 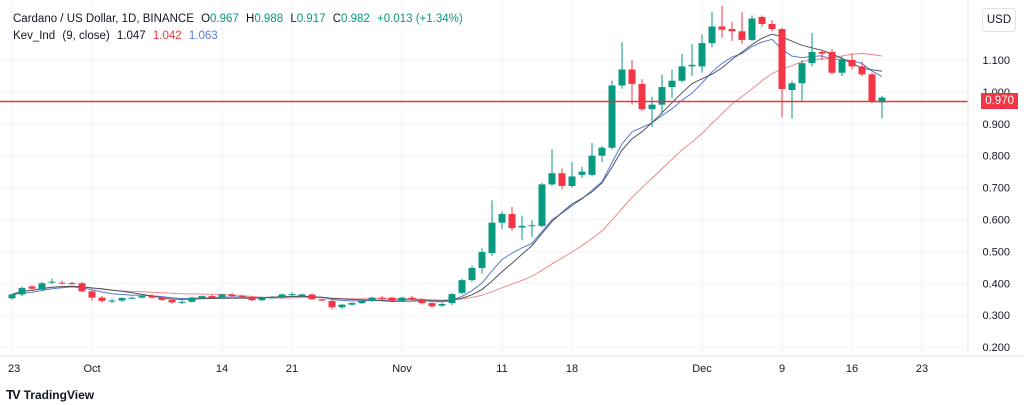 I want to click on indicator-row: Kev_Ind (9, close) 1.047 1.042 1.063, so click(x=240, y=36).